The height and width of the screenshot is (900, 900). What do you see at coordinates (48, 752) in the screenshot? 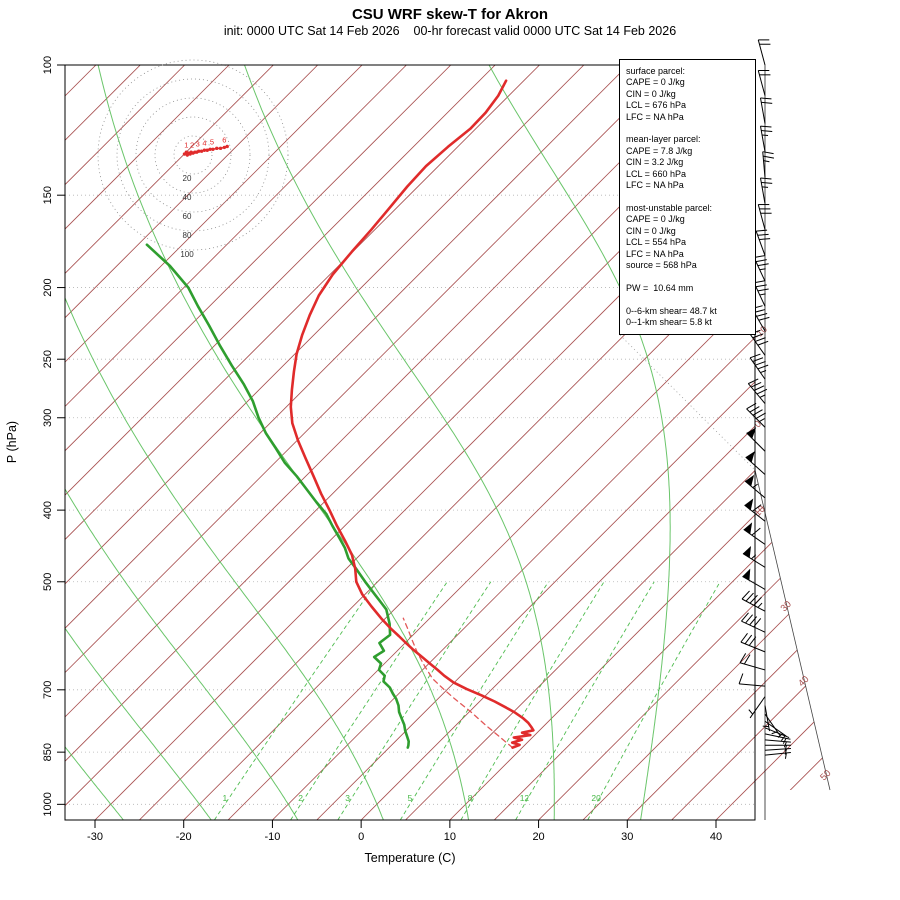
I see `tick-label: 850` at bounding box center [48, 752].